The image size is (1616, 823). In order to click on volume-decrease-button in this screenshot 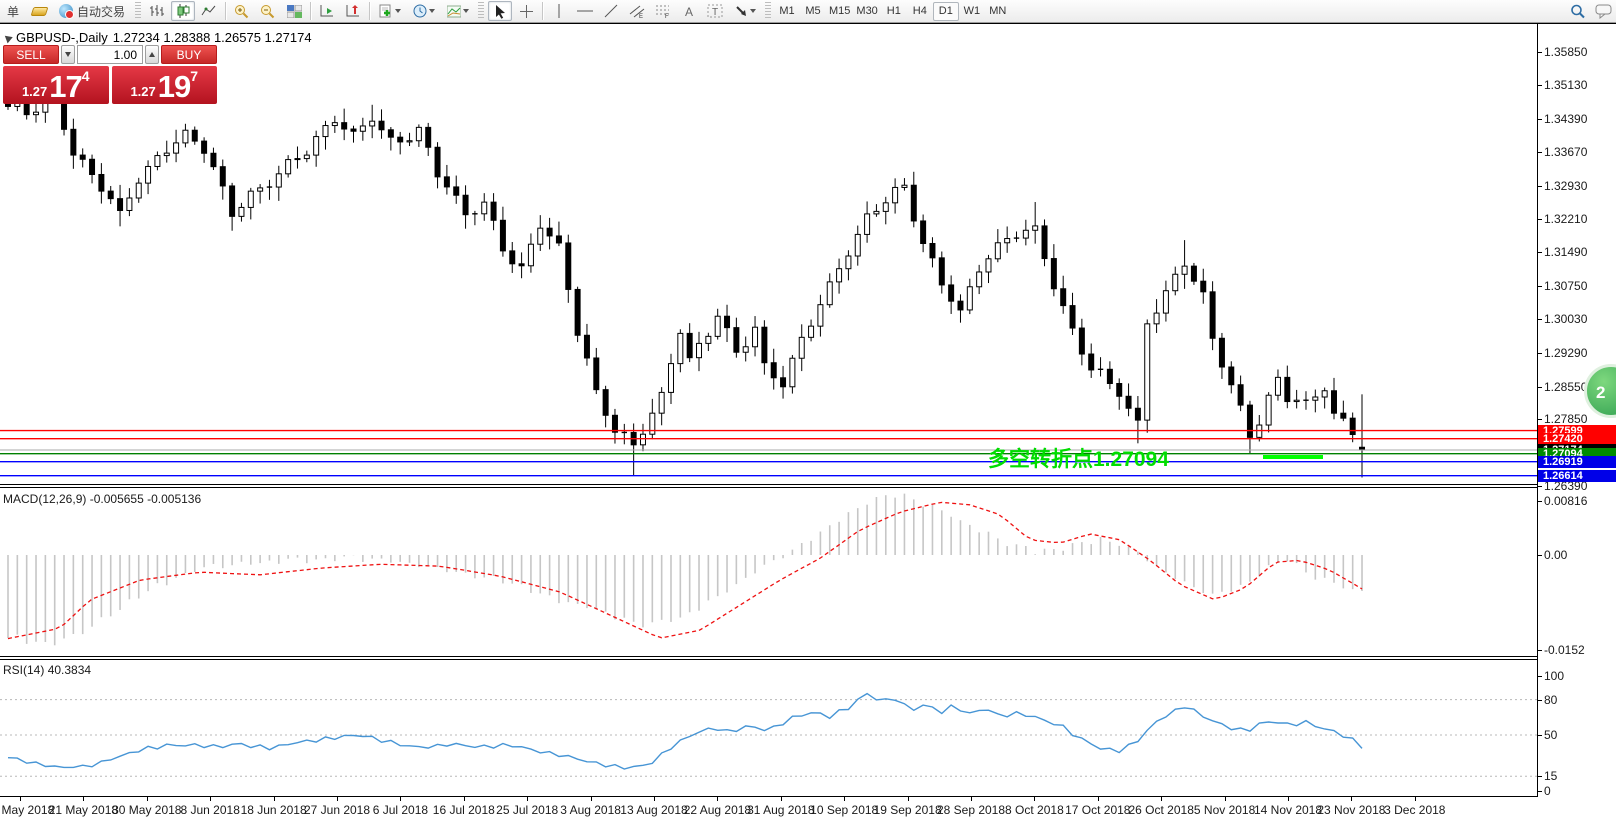, I will do `click(68, 54)`.